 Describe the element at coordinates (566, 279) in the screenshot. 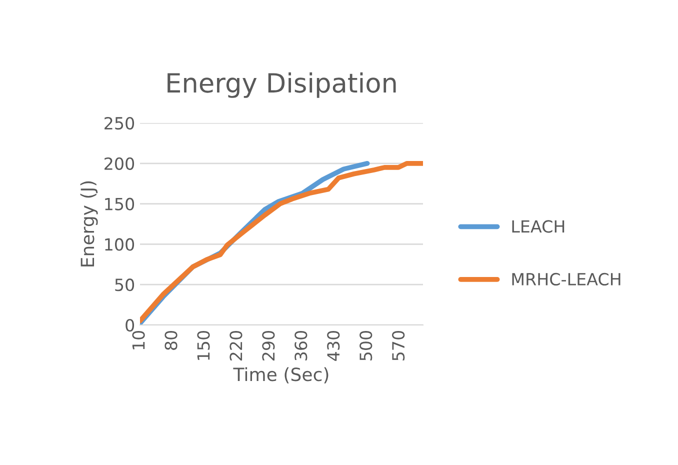

I see `legend-label: MRHC-LEACH` at that location.